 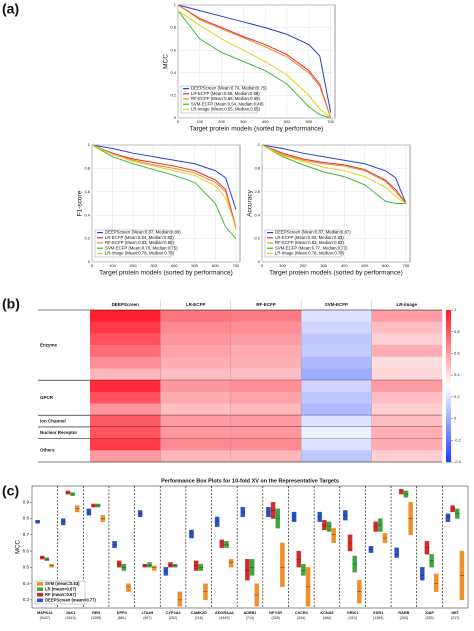 I want to click on legend-label: RF-ECFP (Mean:0.68, Median:0.69), so click(x=226, y=98).